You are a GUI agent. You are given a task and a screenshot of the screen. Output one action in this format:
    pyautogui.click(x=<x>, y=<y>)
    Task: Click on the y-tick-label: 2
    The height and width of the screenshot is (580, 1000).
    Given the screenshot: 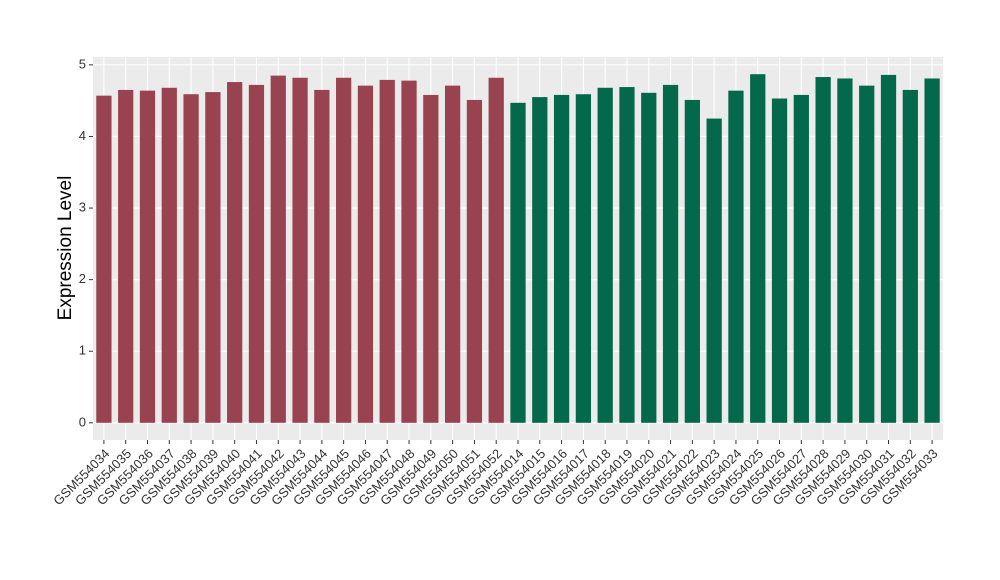 What is the action you would take?
    pyautogui.click(x=82, y=278)
    